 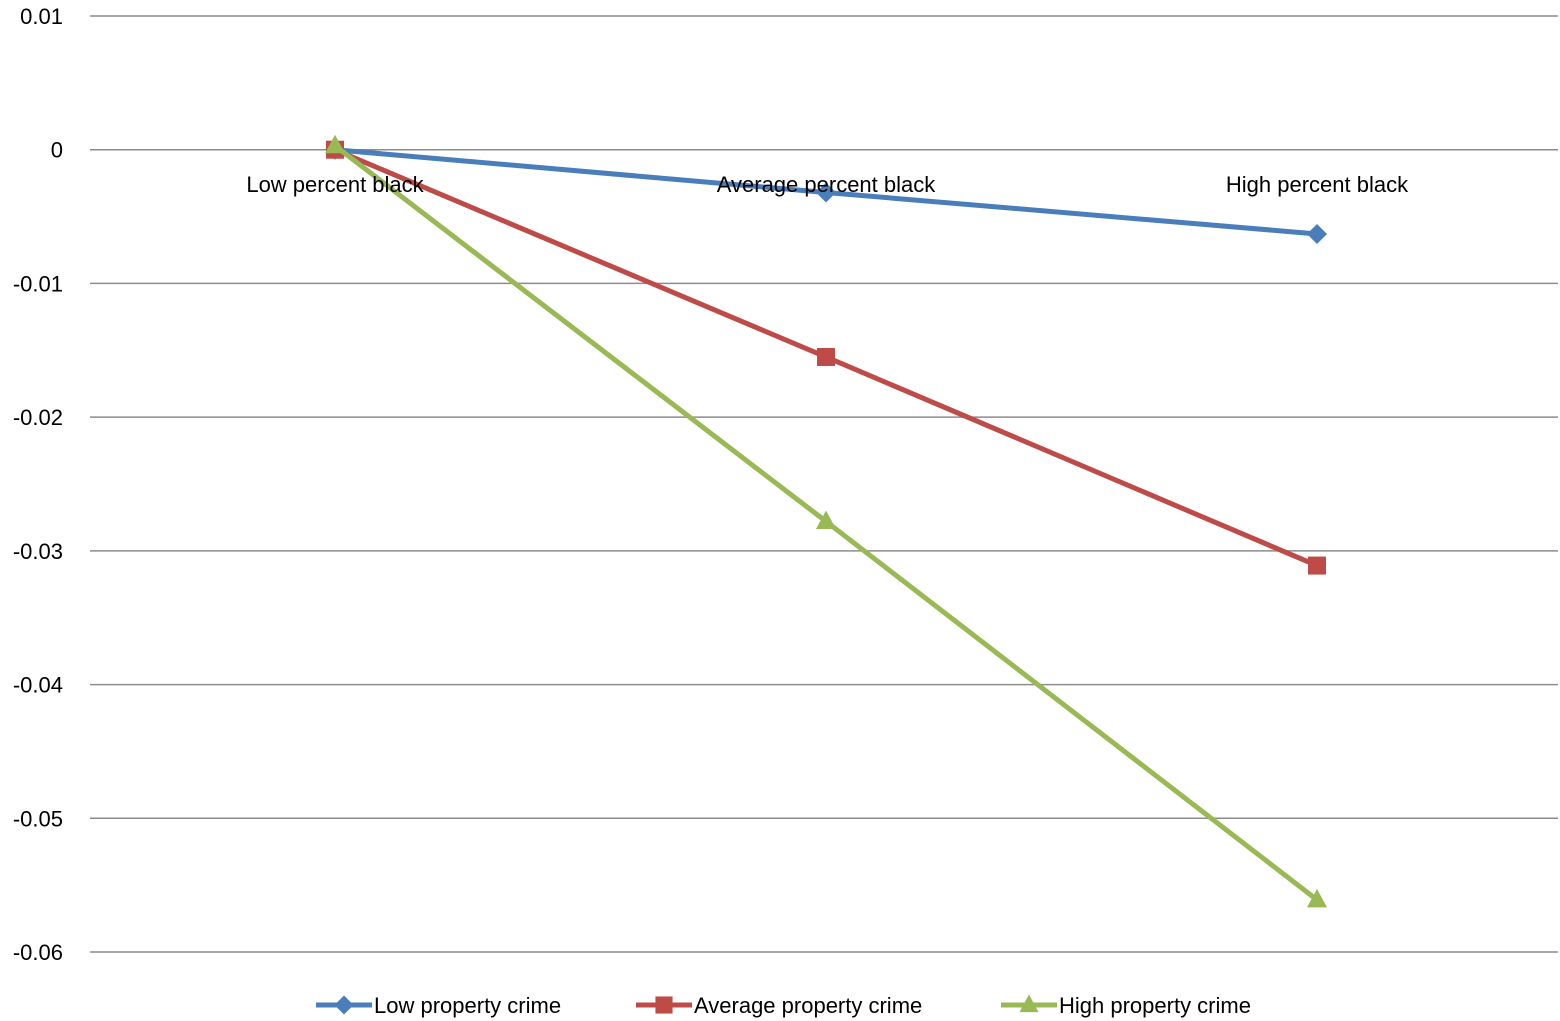 I want to click on legend-item: Low property crime, so click(x=438, y=1005).